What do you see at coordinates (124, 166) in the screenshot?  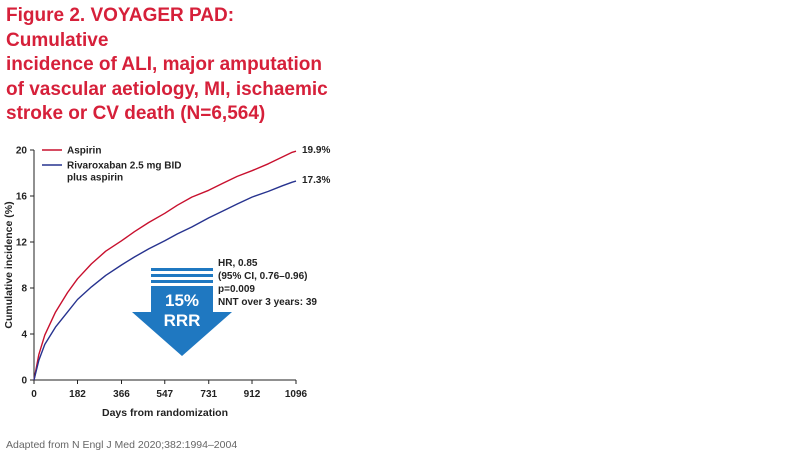 I see `legend-label-rivaroxaban-line1: Rivaroxaban 2.5 mg BID` at bounding box center [124, 166].